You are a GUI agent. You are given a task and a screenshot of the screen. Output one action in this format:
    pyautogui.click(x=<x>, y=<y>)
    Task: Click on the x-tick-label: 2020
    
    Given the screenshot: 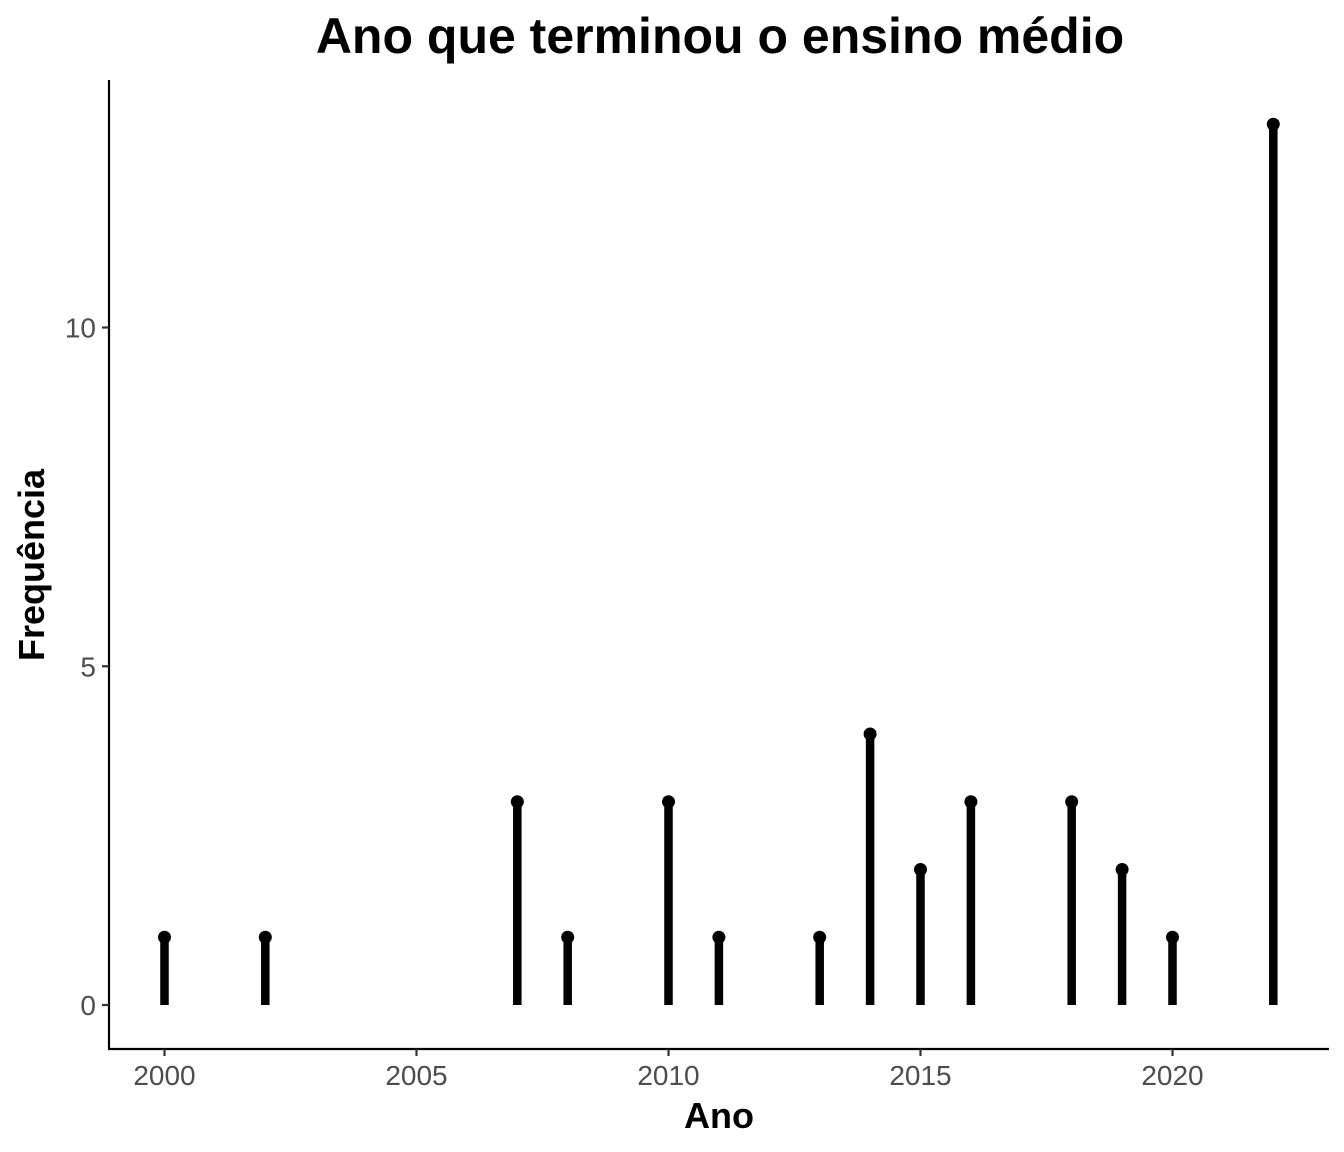 What is the action you would take?
    pyautogui.click(x=1172, y=1075)
    